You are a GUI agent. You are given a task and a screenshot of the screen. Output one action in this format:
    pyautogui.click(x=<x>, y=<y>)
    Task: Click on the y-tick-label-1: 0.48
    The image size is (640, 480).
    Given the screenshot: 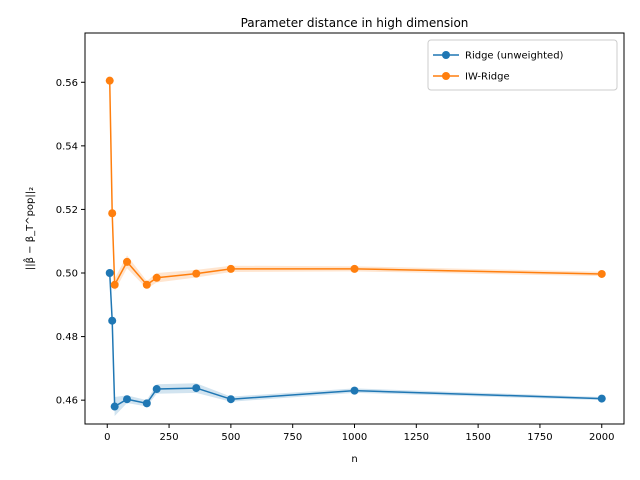 What is the action you would take?
    pyautogui.click(x=67, y=337)
    